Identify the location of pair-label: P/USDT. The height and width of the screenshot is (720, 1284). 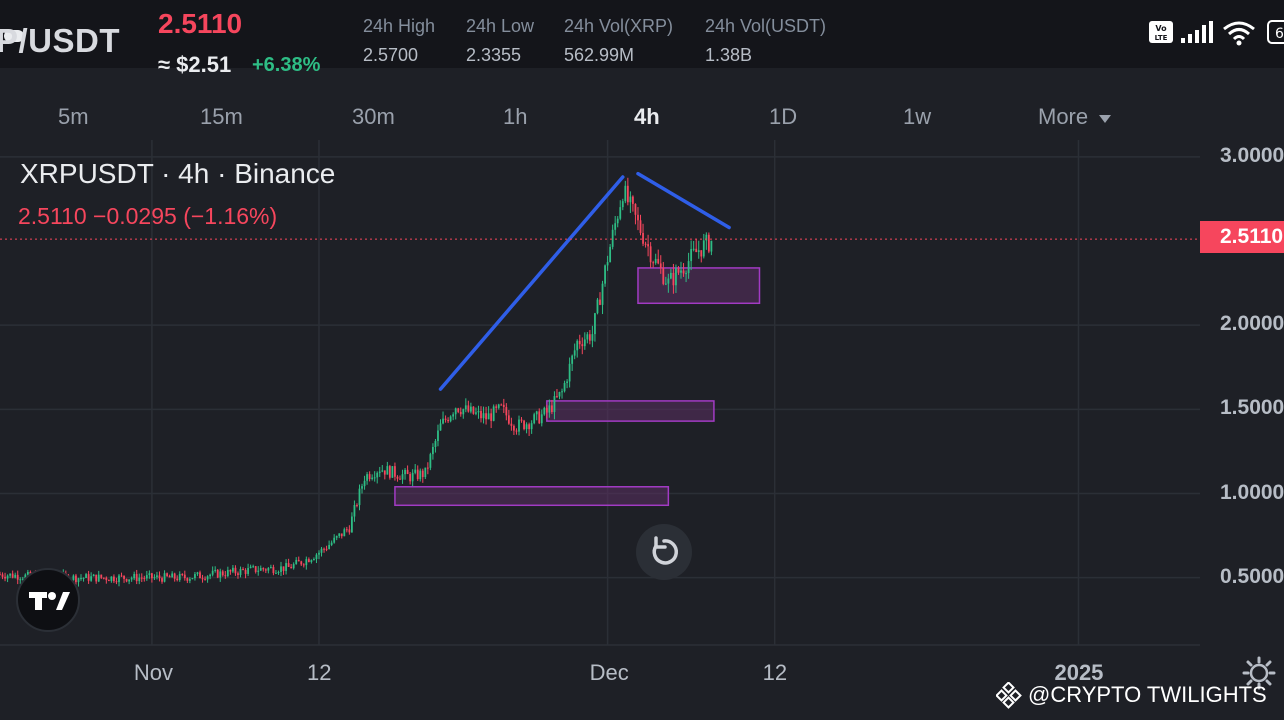
(60, 40).